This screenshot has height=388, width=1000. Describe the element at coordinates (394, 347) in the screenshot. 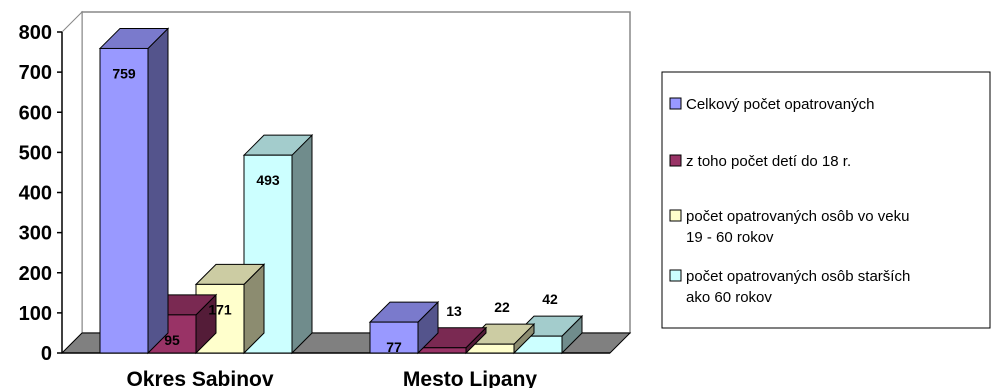

I see `data-label: 77` at that location.